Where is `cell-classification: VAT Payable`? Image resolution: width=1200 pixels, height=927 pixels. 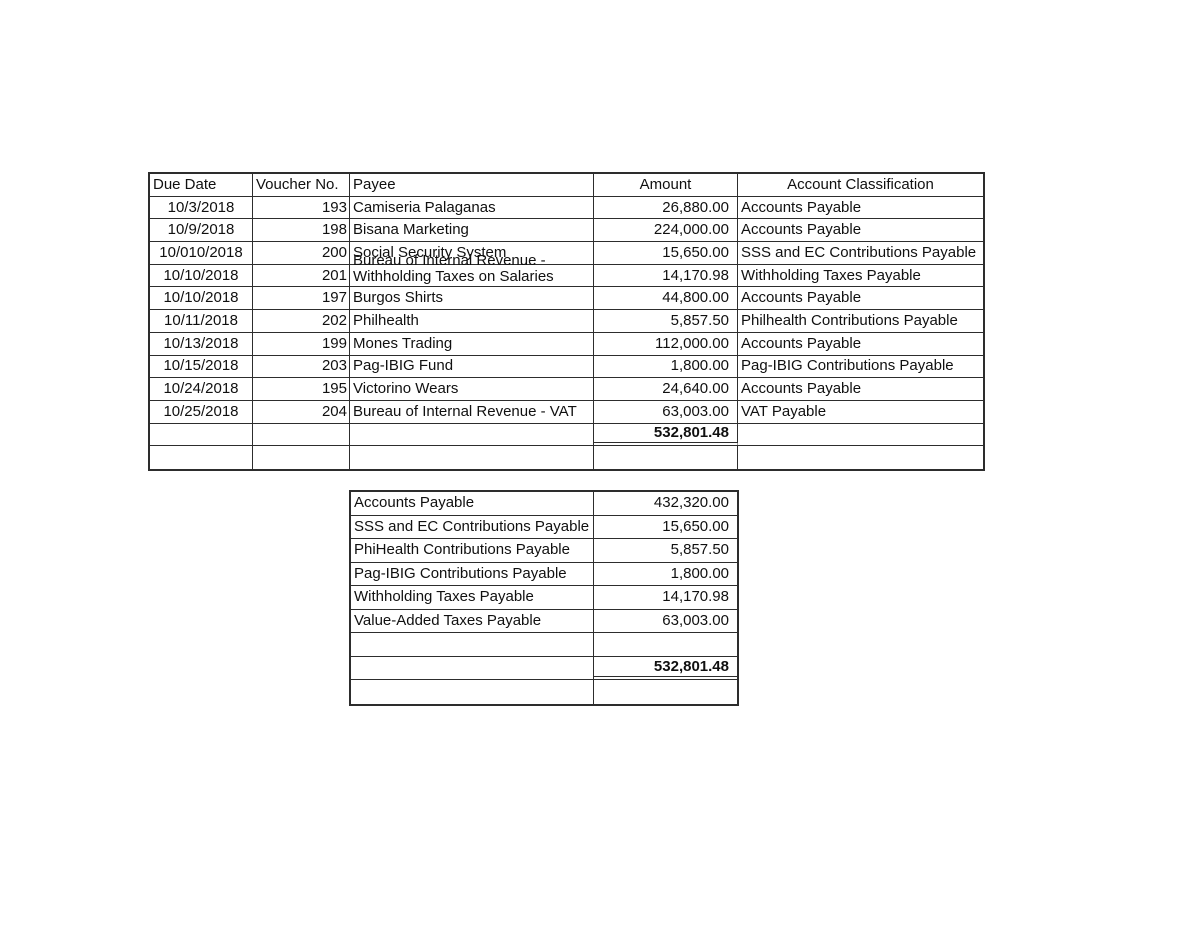 cell-classification: VAT Payable is located at coordinates (860, 412).